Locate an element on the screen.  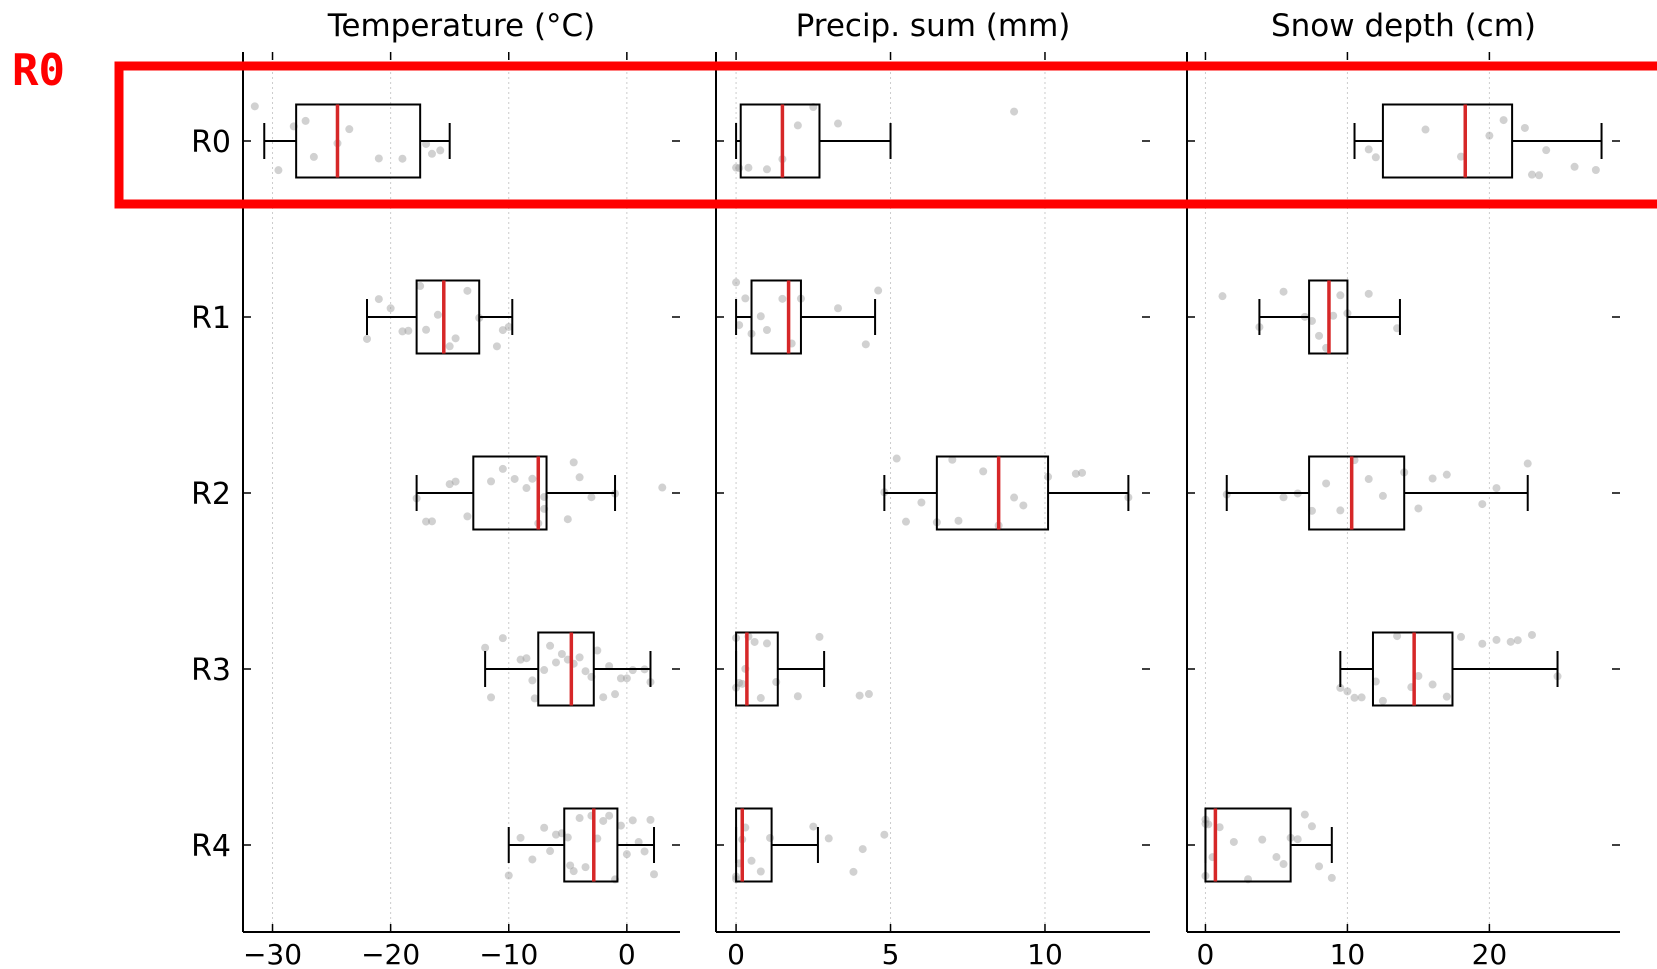
highlight-label: R0 is located at coordinates (38, 70).